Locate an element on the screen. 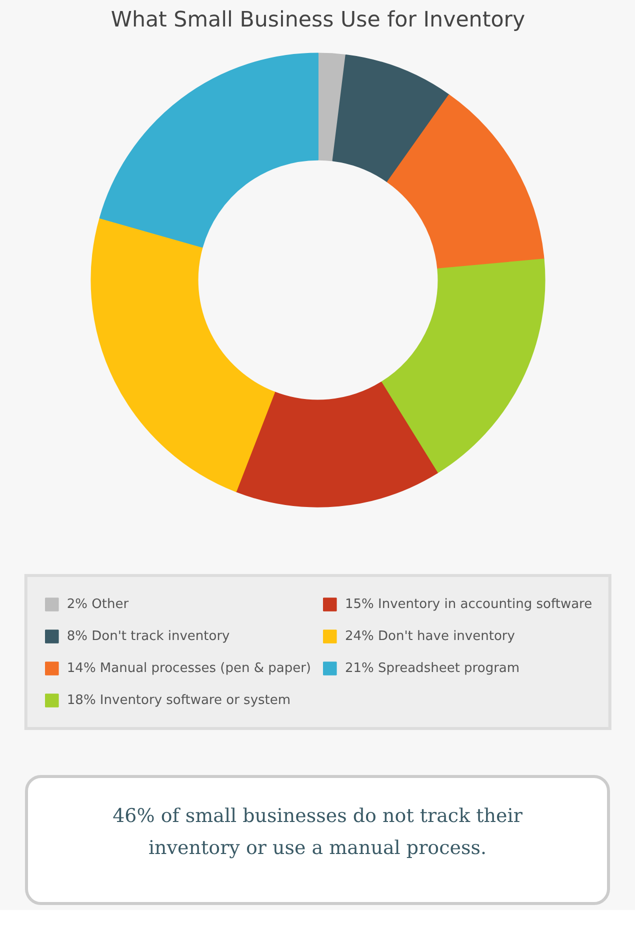  legend-label: 21% Spreadsheet program is located at coordinates (432, 669).